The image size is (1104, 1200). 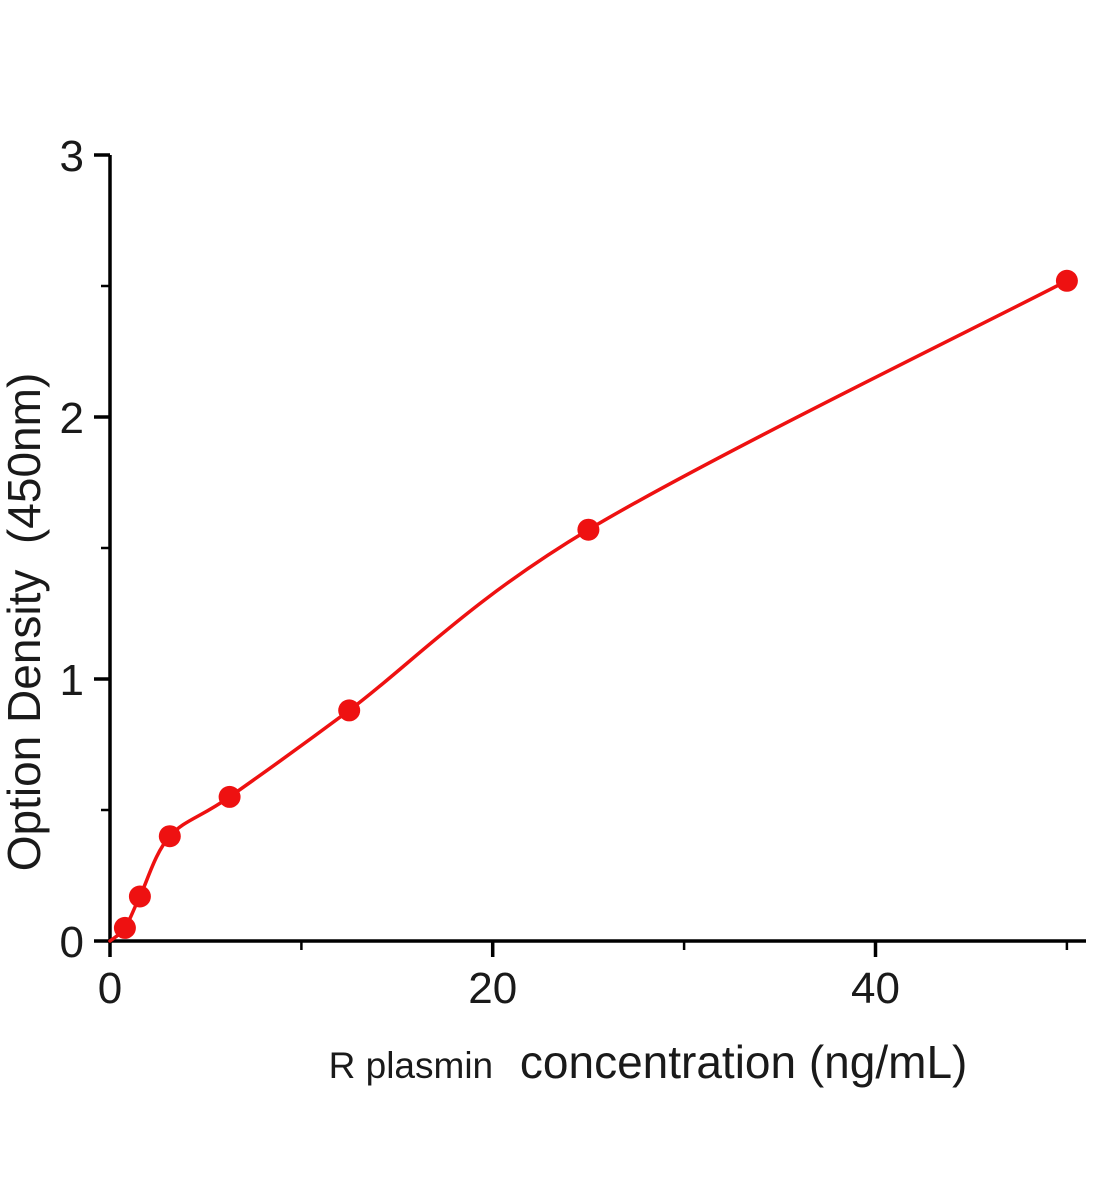 I want to click on x-axis-title: R plasmin concentration (ng/mL), so click(x=648, y=1062).